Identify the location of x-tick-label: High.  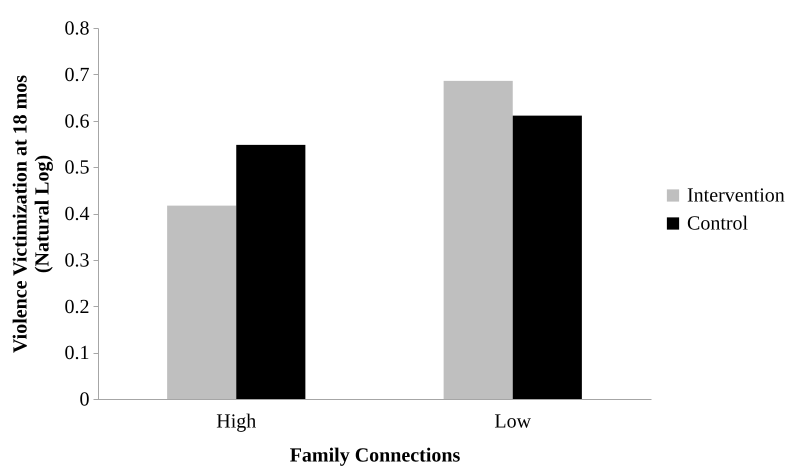
(236, 421).